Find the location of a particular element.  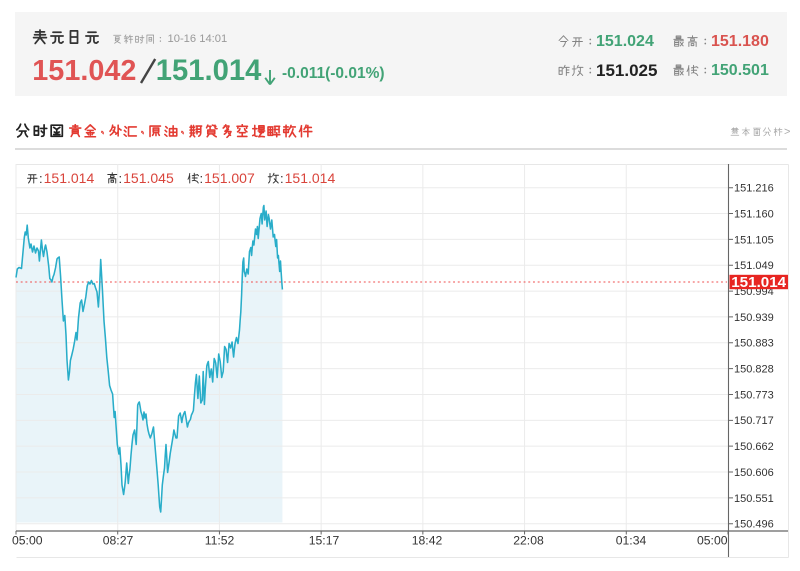

svg-text: 150.606 is located at coordinates (754, 473).